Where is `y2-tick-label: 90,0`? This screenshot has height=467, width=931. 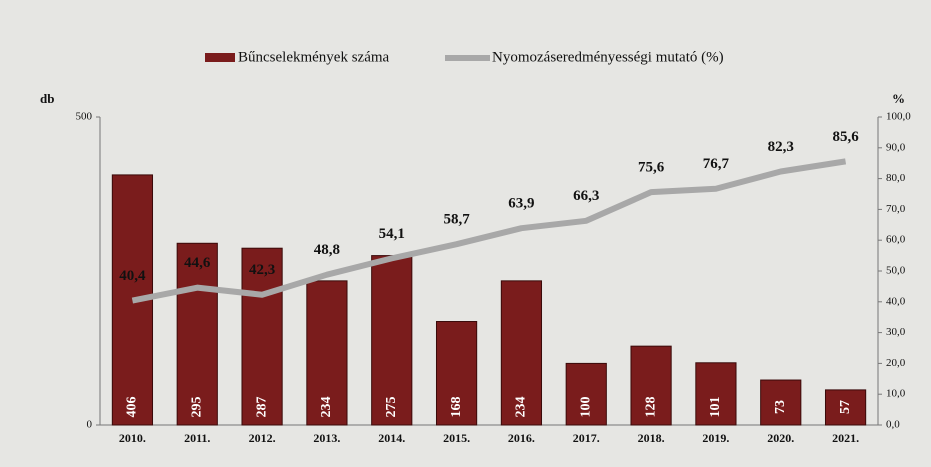 y2-tick-label: 90,0 is located at coordinates (896, 147).